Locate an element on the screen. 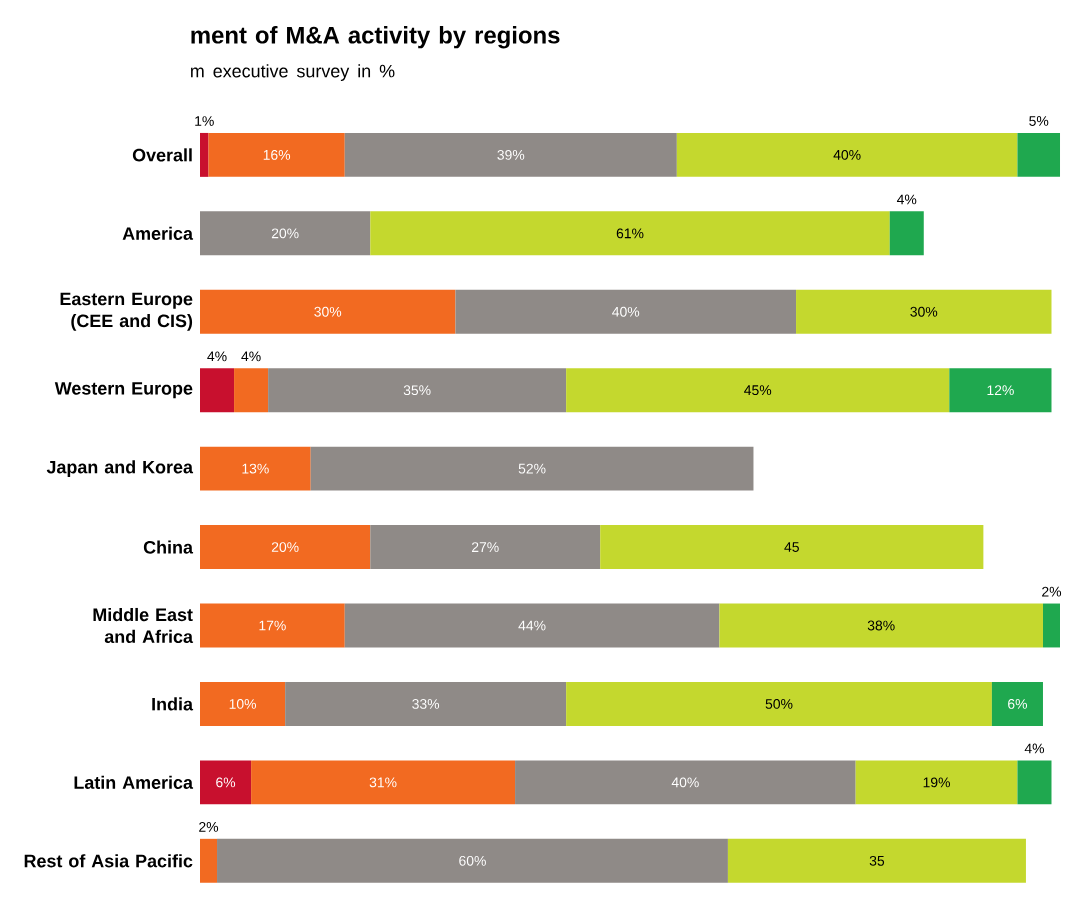 The width and height of the screenshot is (1068, 924). y-tick-label: Rest of Asia Pacific is located at coordinates (108, 861).